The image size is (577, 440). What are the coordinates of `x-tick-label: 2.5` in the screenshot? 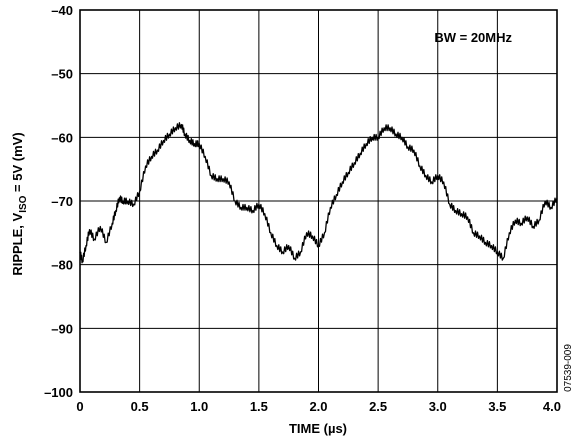 It's located at (378, 406).